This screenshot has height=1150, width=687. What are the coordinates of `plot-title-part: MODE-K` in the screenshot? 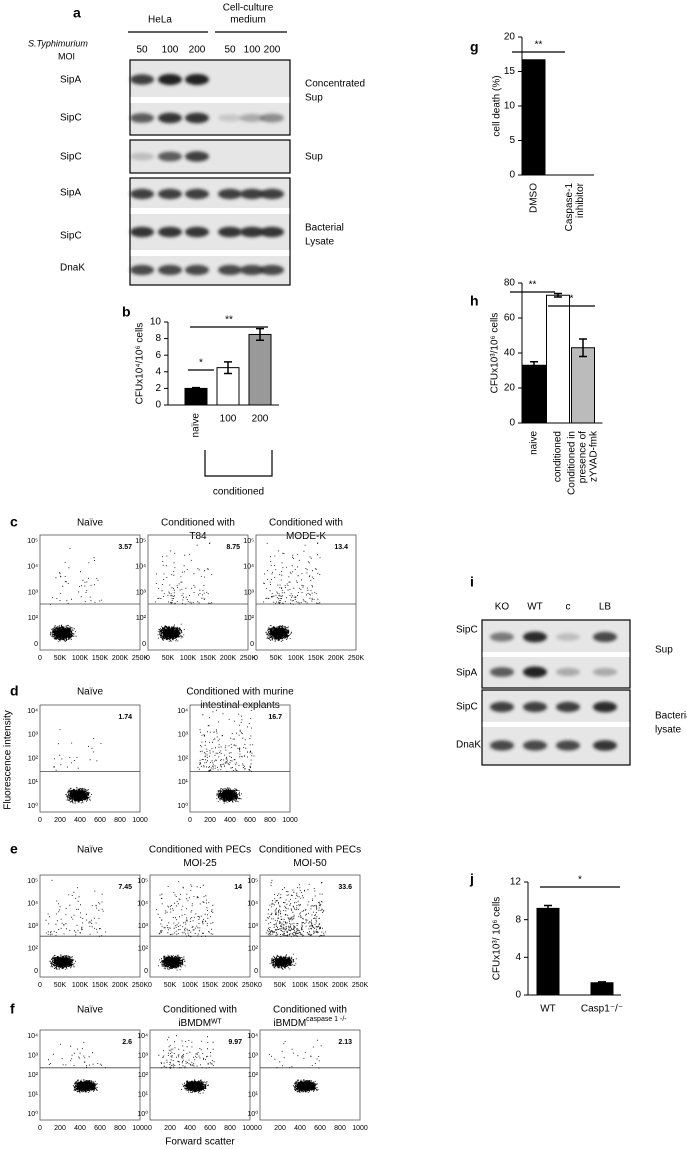 It's located at (306, 536).